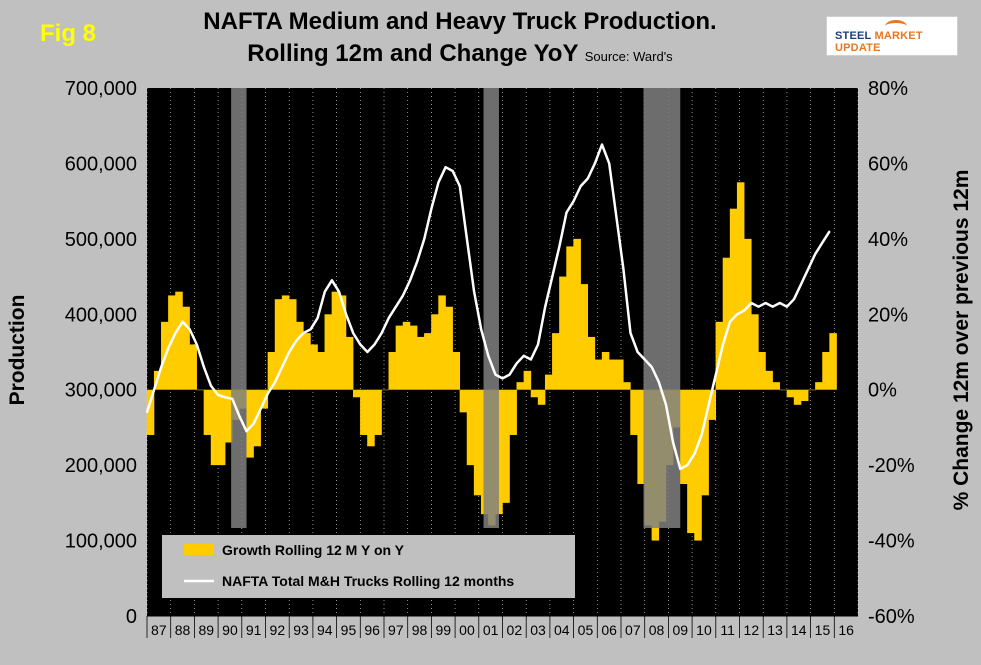  I want to click on chart-title-line1: NAFTA Medium and Heavy Truck Production., so click(460, 21).